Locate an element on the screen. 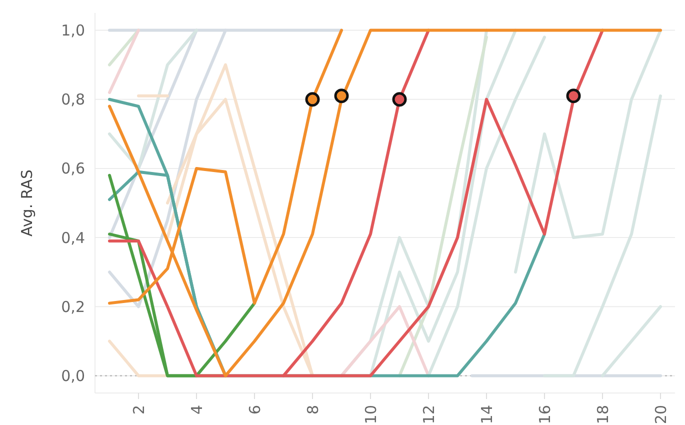 The width and height of the screenshot is (685, 425). x-tick-label: 18 is located at coordinates (603, 414).